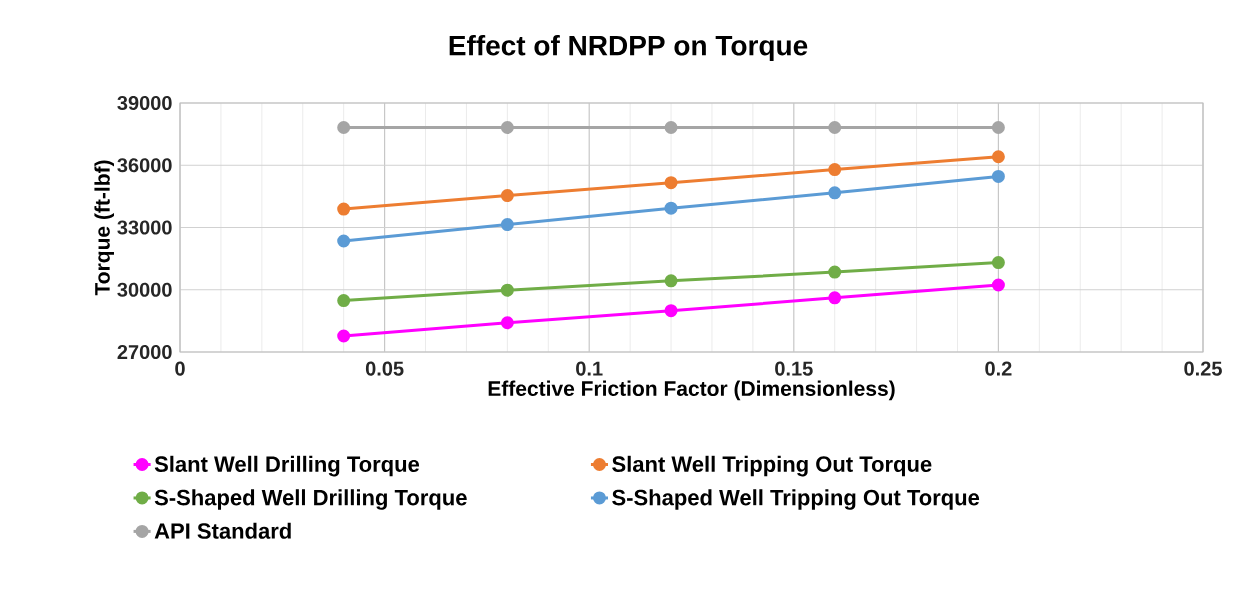  Describe the element at coordinates (144, 165) in the screenshot. I see `y-tick-label: 36000` at that location.